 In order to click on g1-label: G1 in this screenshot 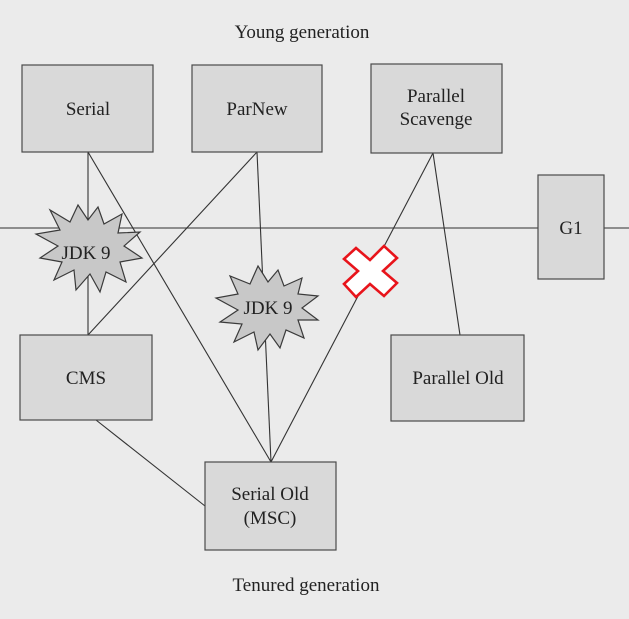, I will do `click(570, 228)`.